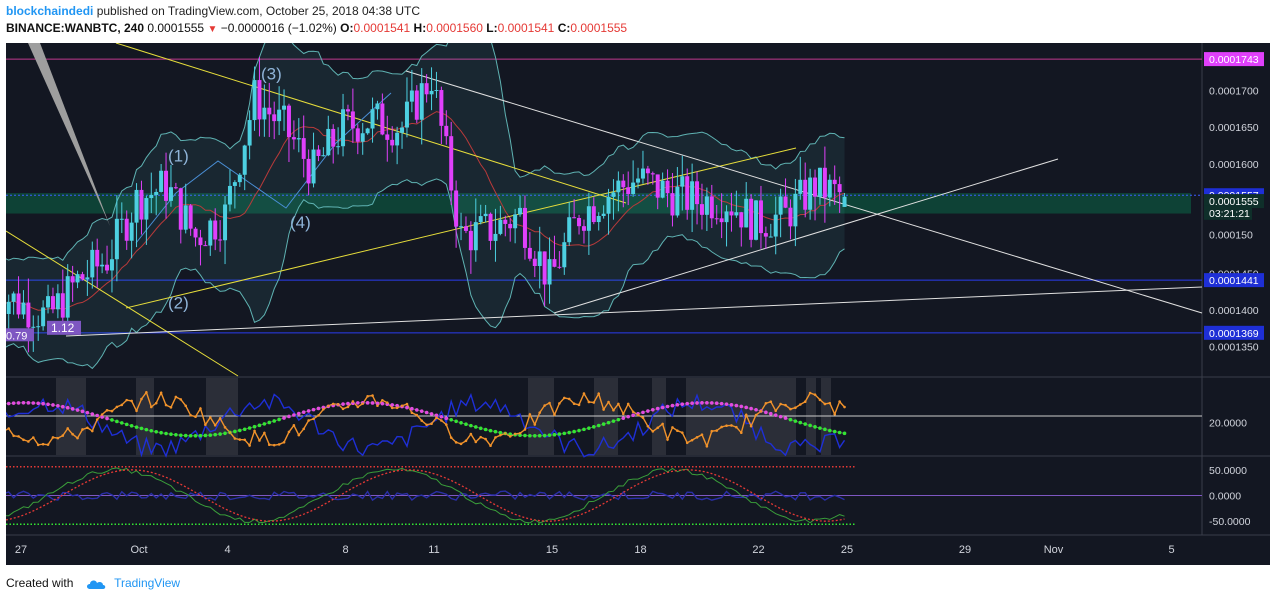 The height and width of the screenshot is (601, 1274). Describe the element at coordinates (122, 303) in the screenshot. I see `trendline-yellow-down-left` at that location.